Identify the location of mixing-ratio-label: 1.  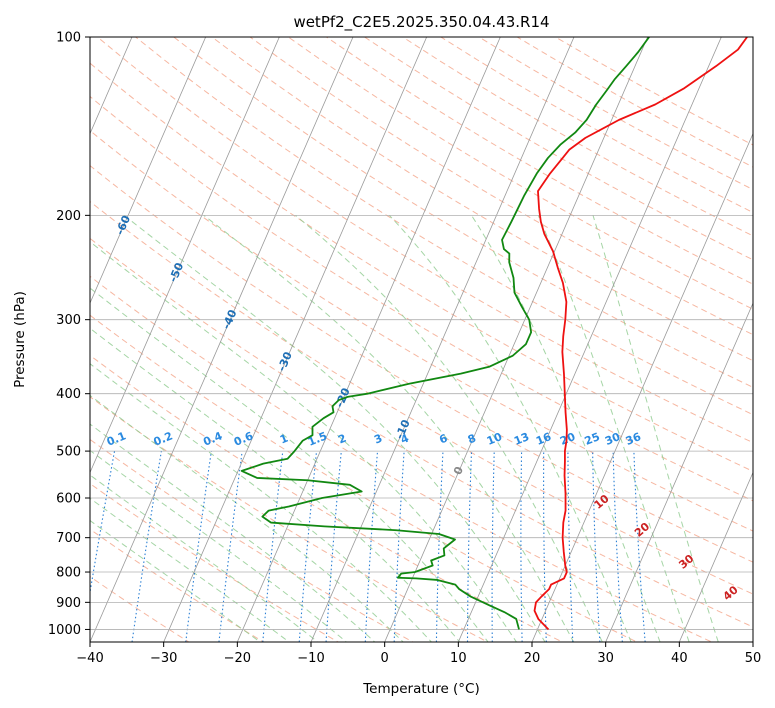
(284, 439).